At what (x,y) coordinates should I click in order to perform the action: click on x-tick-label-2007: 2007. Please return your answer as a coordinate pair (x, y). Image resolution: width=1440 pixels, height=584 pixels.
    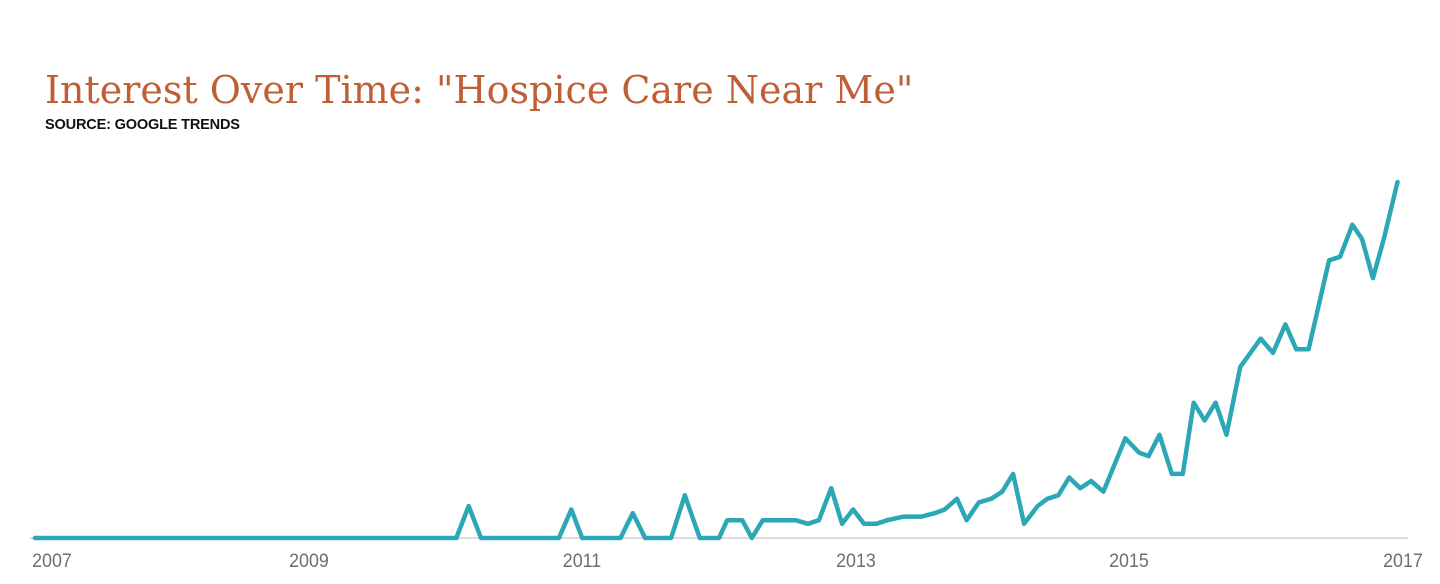
    Looking at the image, I should click on (52, 561).